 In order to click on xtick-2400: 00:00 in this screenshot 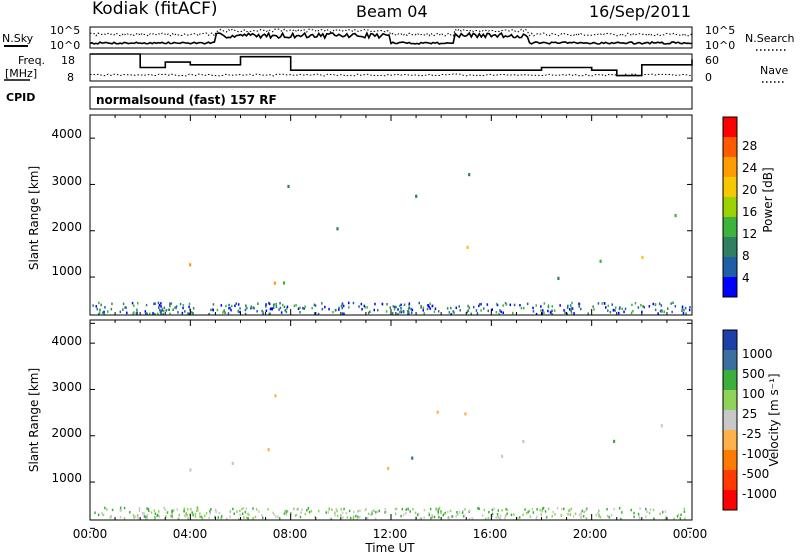, I will do `click(690, 534)`.